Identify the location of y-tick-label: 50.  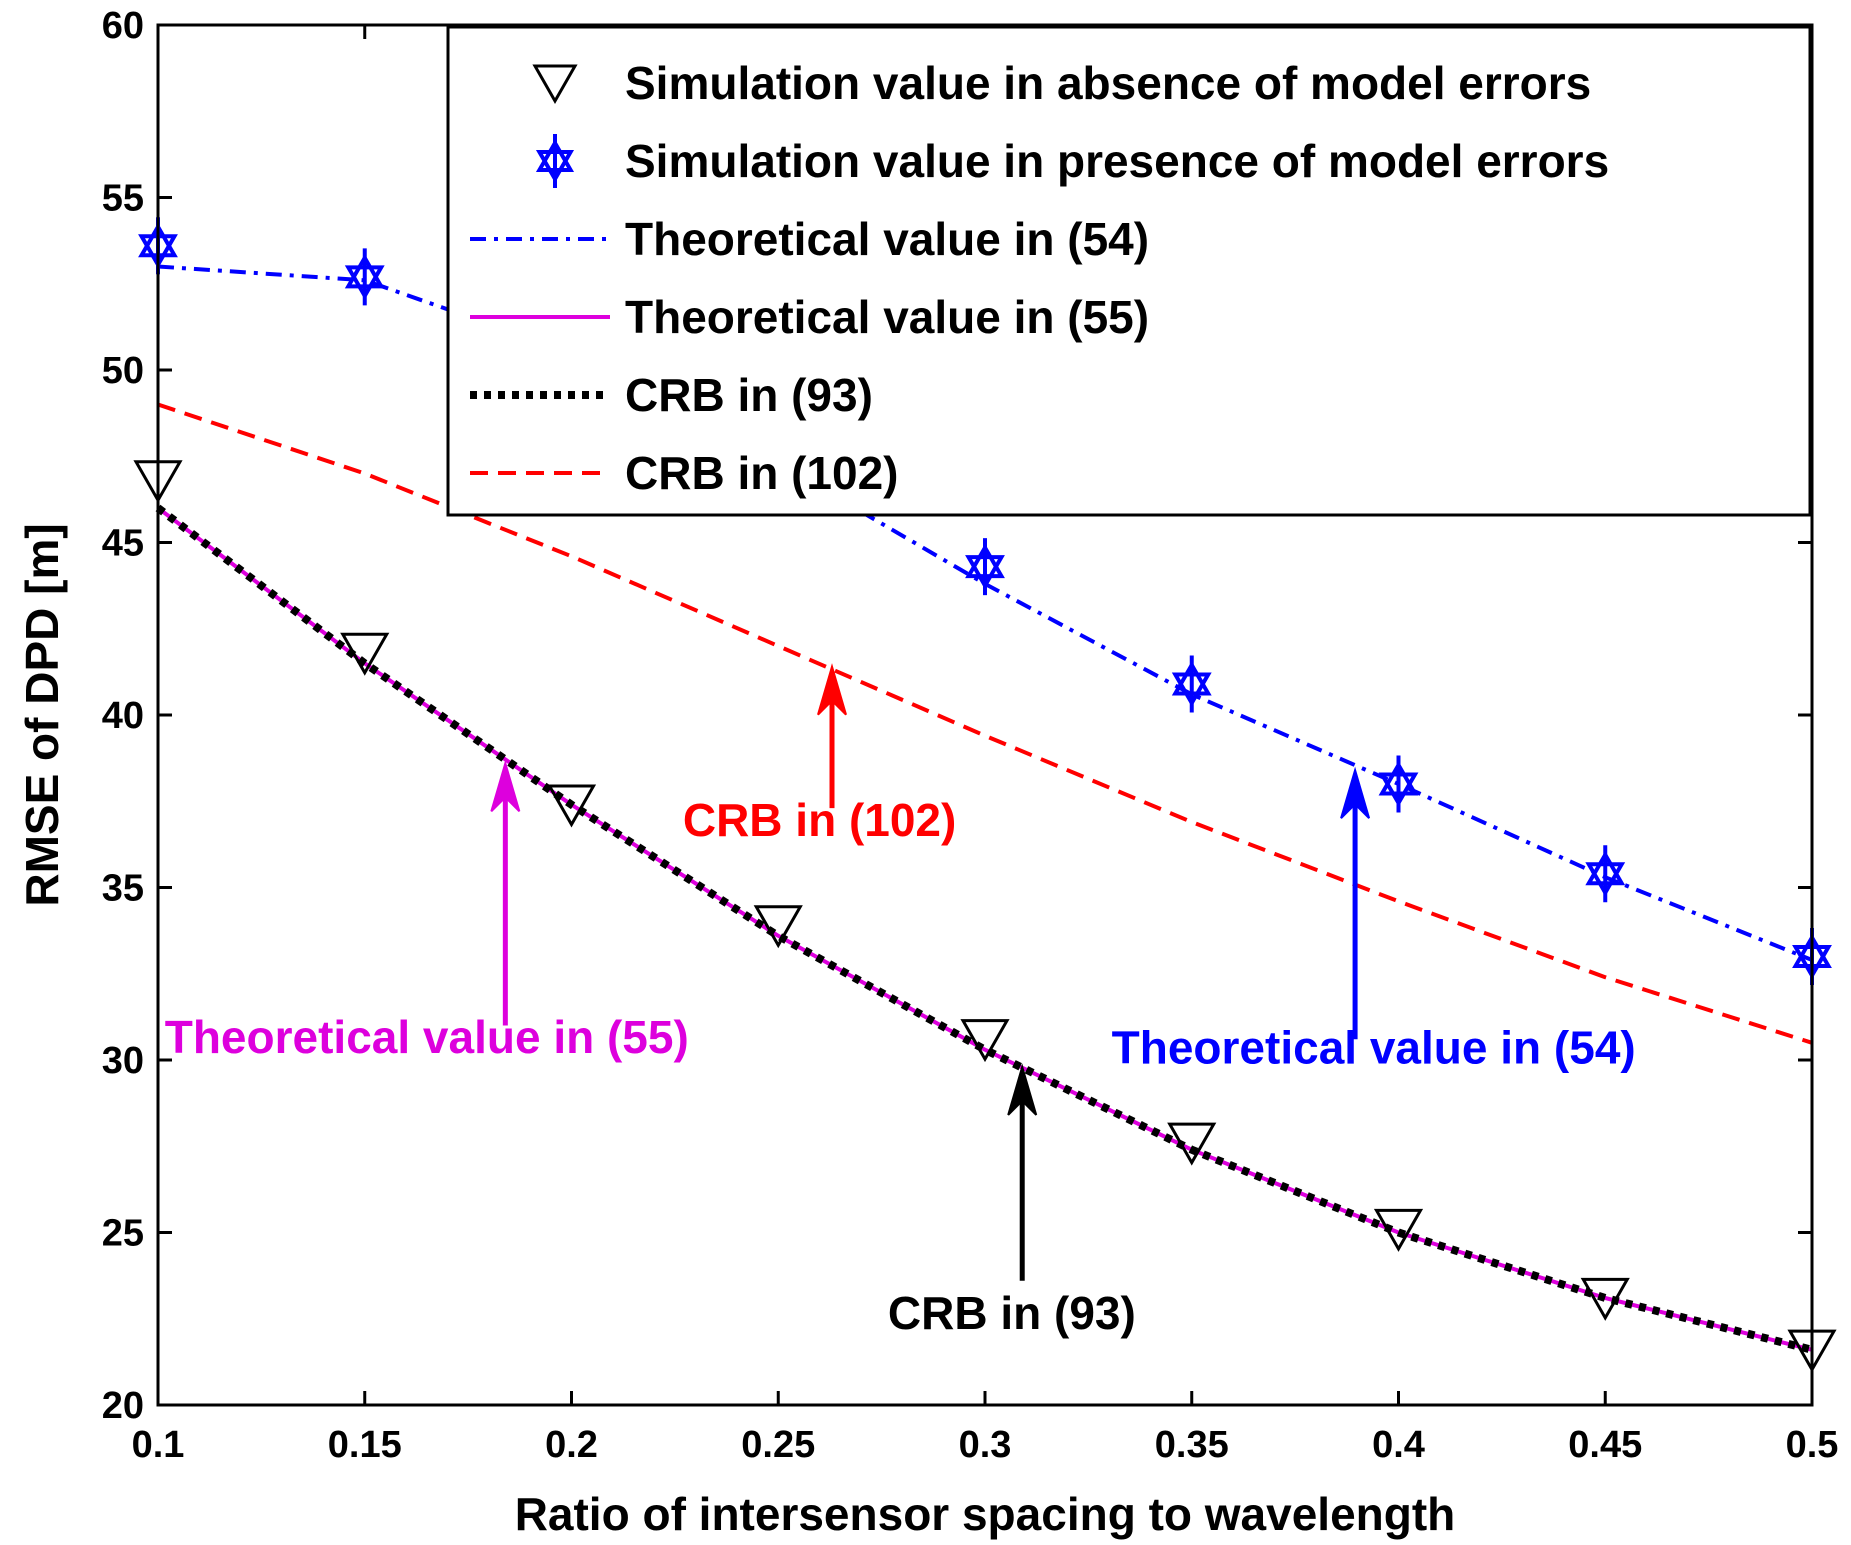
(123, 371).